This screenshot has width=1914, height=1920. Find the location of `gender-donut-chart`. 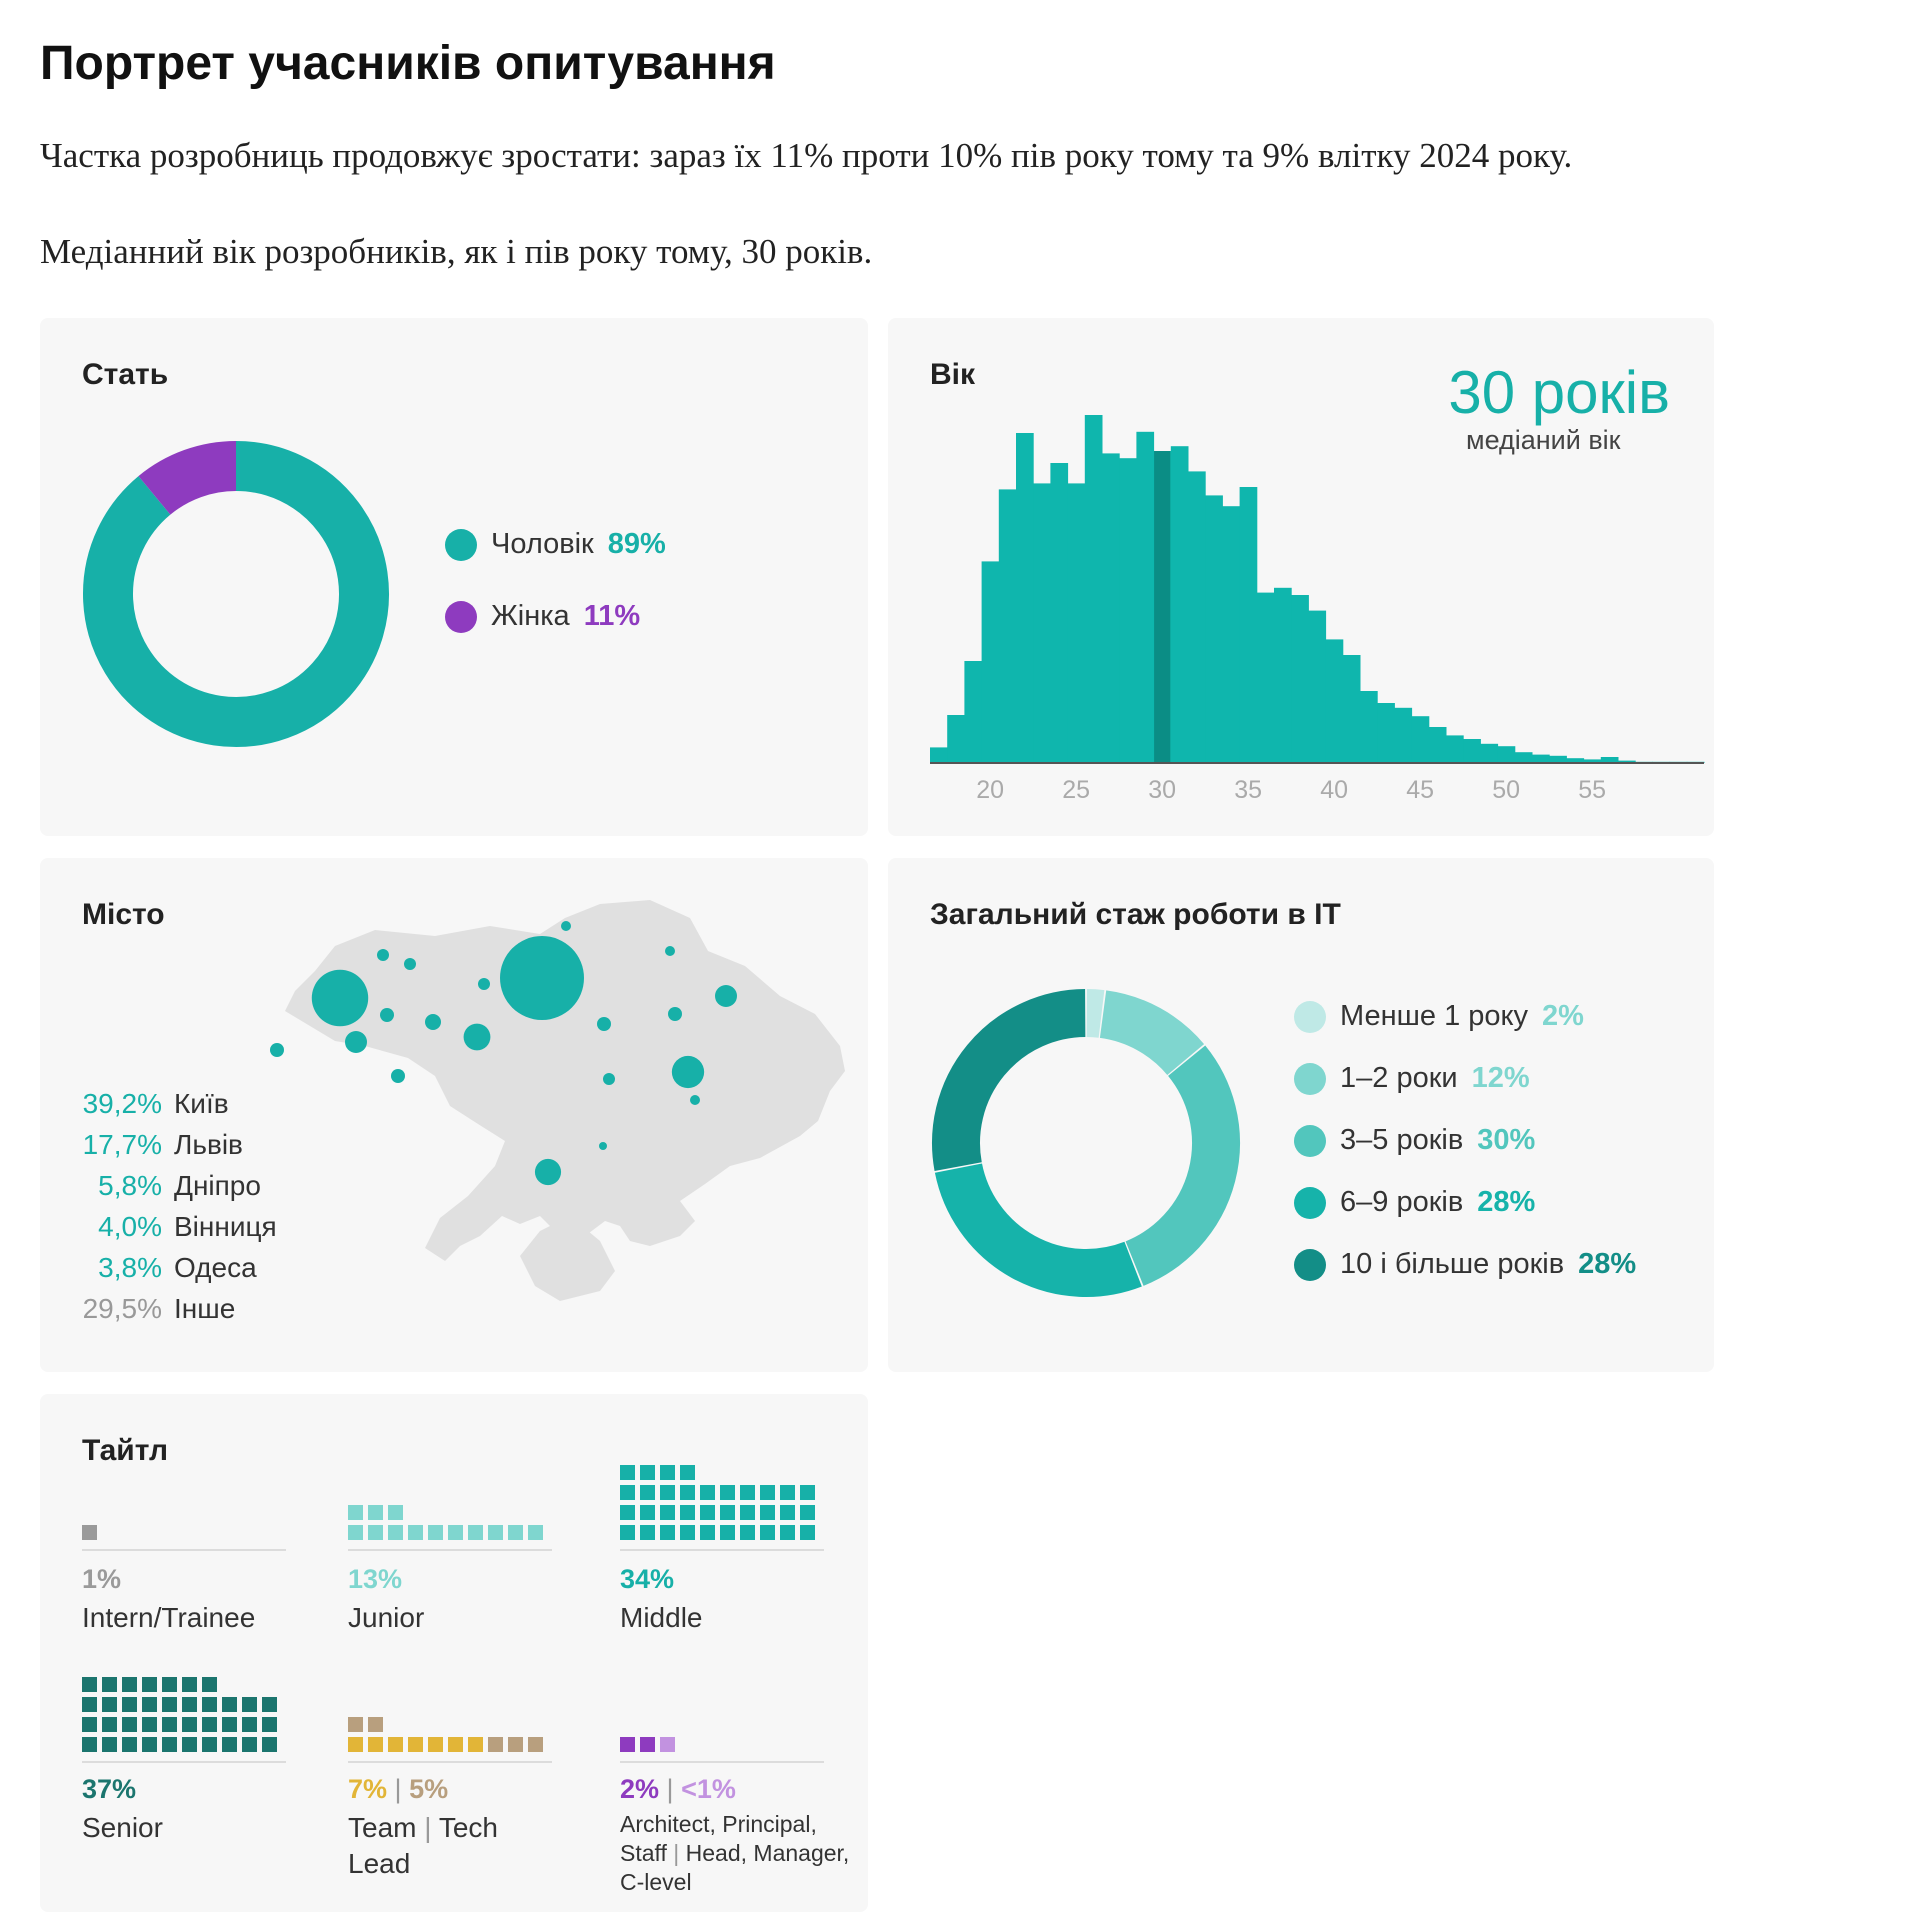

gender-donut-chart is located at coordinates (236, 594).